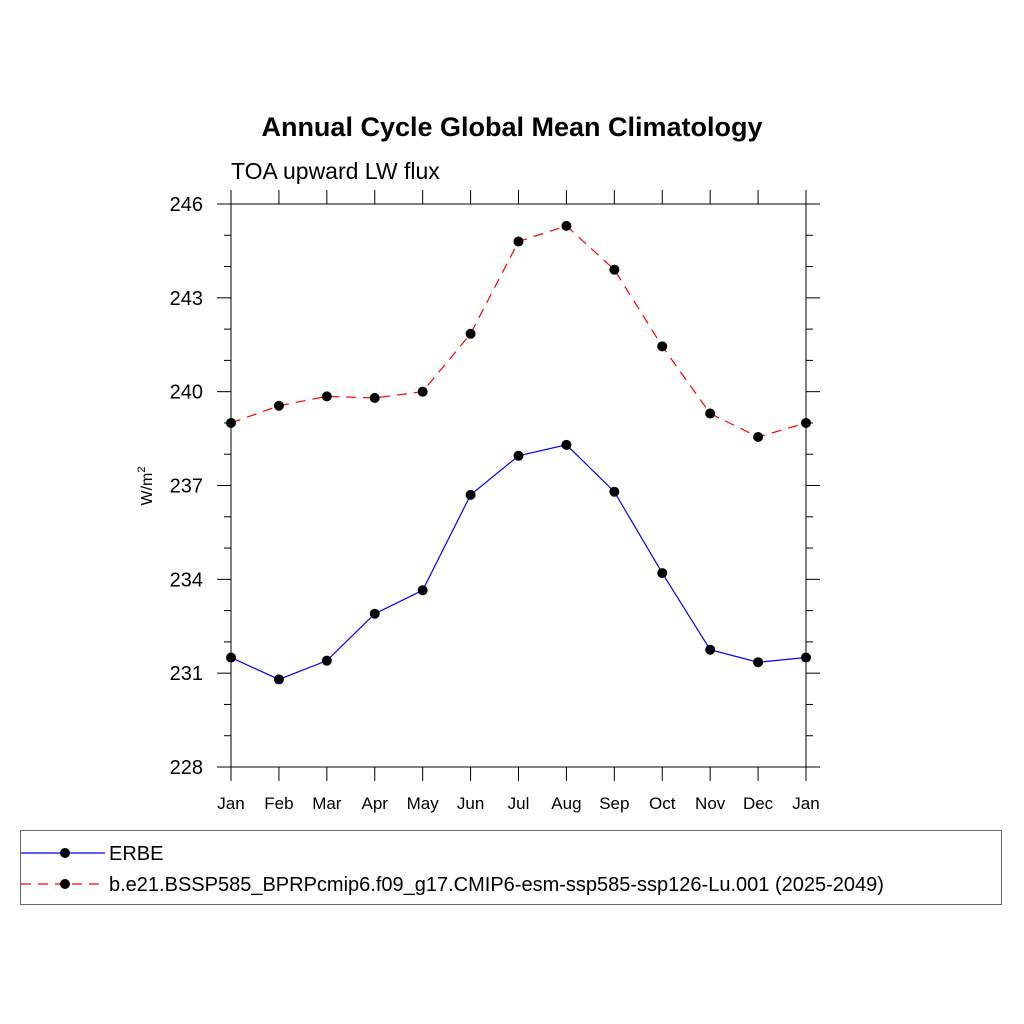 The height and width of the screenshot is (1024, 1024). I want to click on y-tick-label: 240, so click(186, 393).